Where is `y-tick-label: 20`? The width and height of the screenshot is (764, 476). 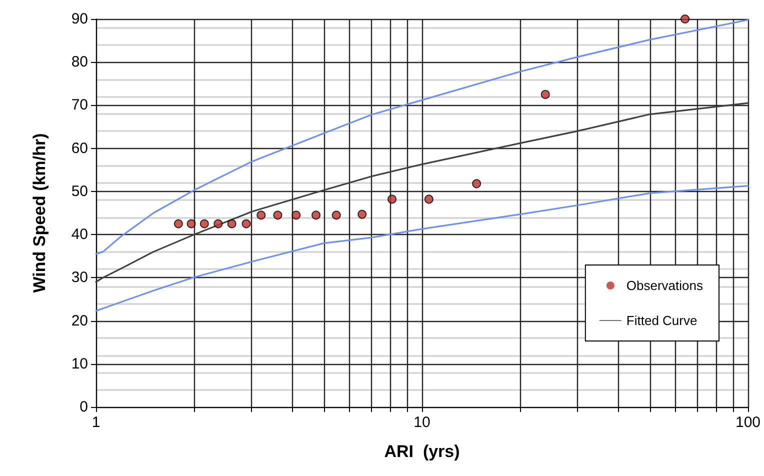
y-tick-label: 20 is located at coordinates (79, 321).